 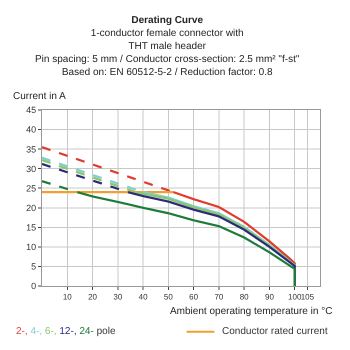 What do you see at coordinates (50, 331) in the screenshot?
I see `text: 6-,` at bounding box center [50, 331].